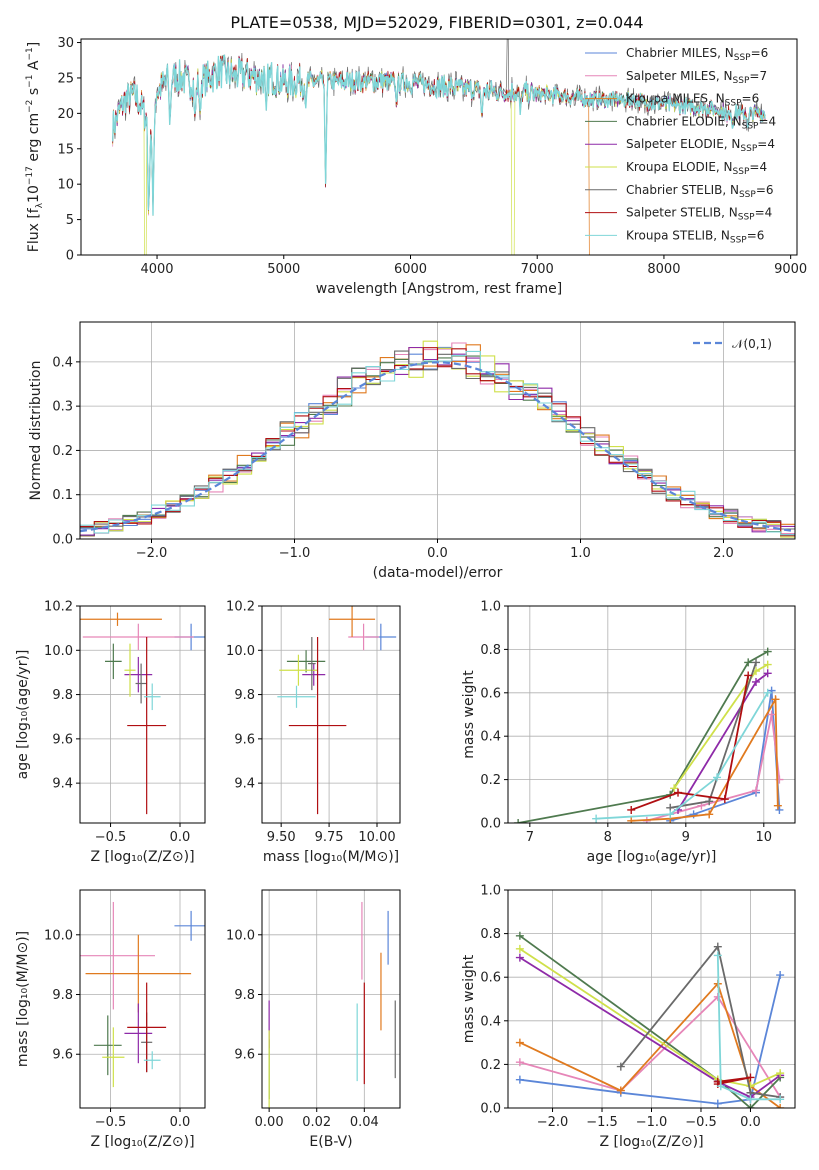 Image resolution: width=819 pixels, height=1170 pixels. Describe the element at coordinates (537, 269) in the screenshot. I see `x-tick-label: 7000` at that location.